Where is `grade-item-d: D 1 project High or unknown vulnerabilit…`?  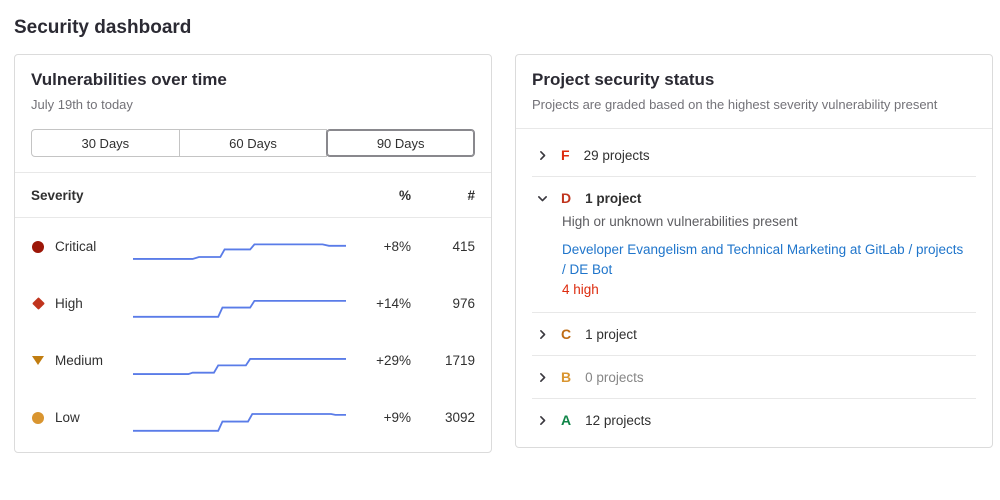
grade-item-d: D 1 project High or unknown vulnerabilit… is located at coordinates (754, 245).